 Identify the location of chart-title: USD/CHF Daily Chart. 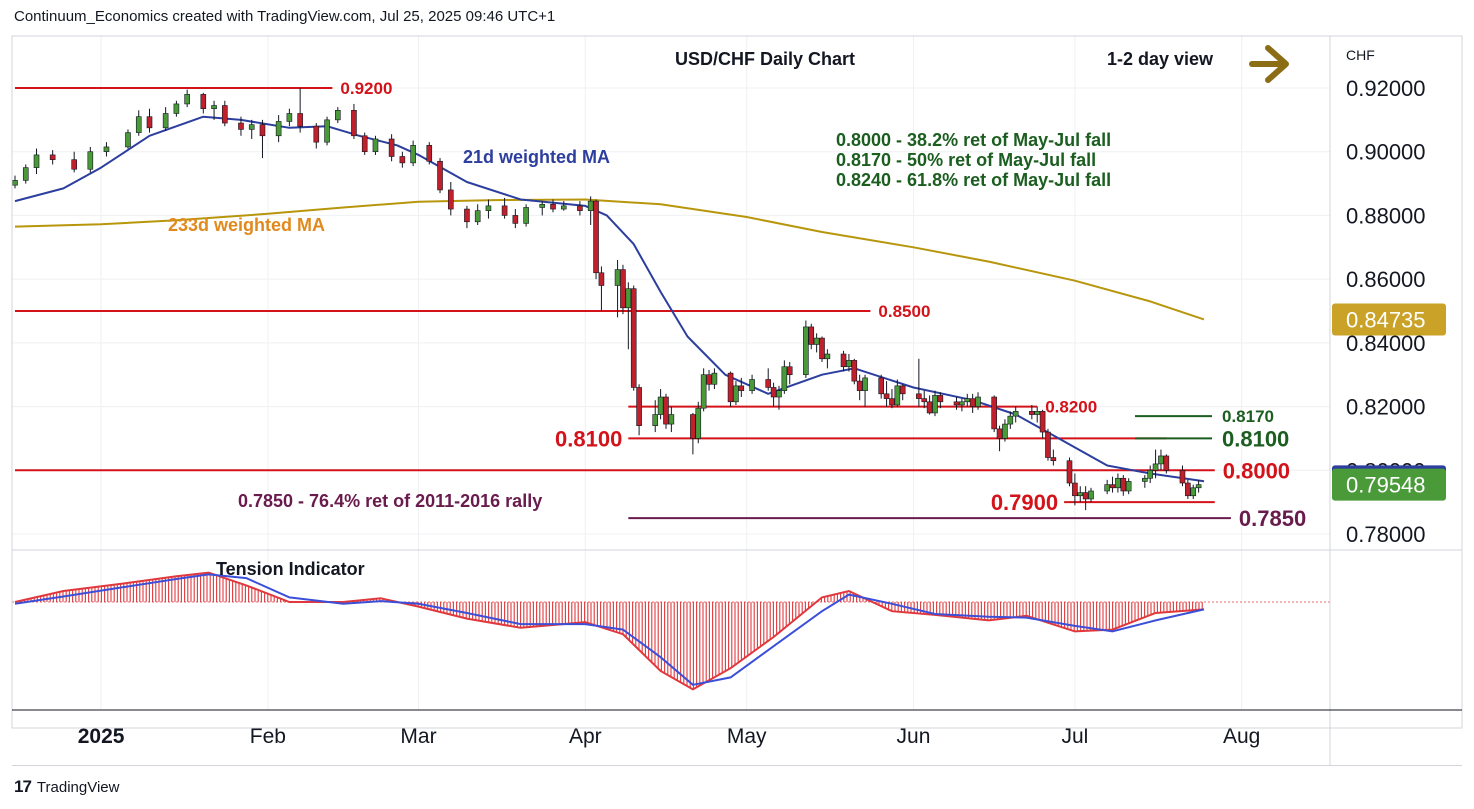
(765, 59).